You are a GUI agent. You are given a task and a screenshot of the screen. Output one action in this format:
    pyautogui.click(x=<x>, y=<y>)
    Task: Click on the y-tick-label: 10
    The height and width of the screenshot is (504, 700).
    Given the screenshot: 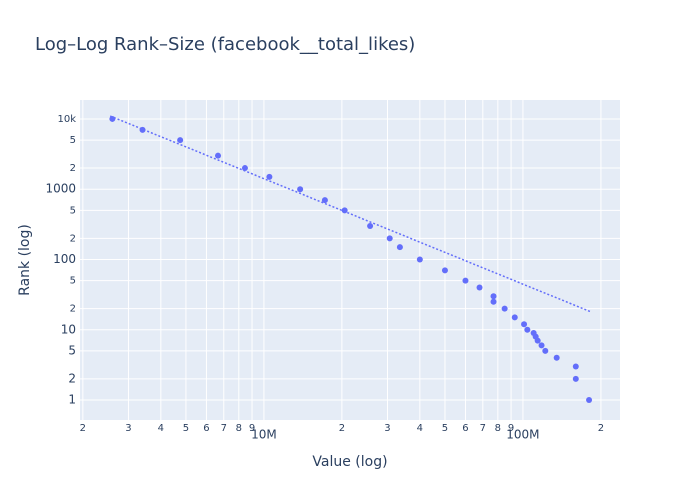 What is the action you would take?
    pyautogui.click(x=68, y=329)
    